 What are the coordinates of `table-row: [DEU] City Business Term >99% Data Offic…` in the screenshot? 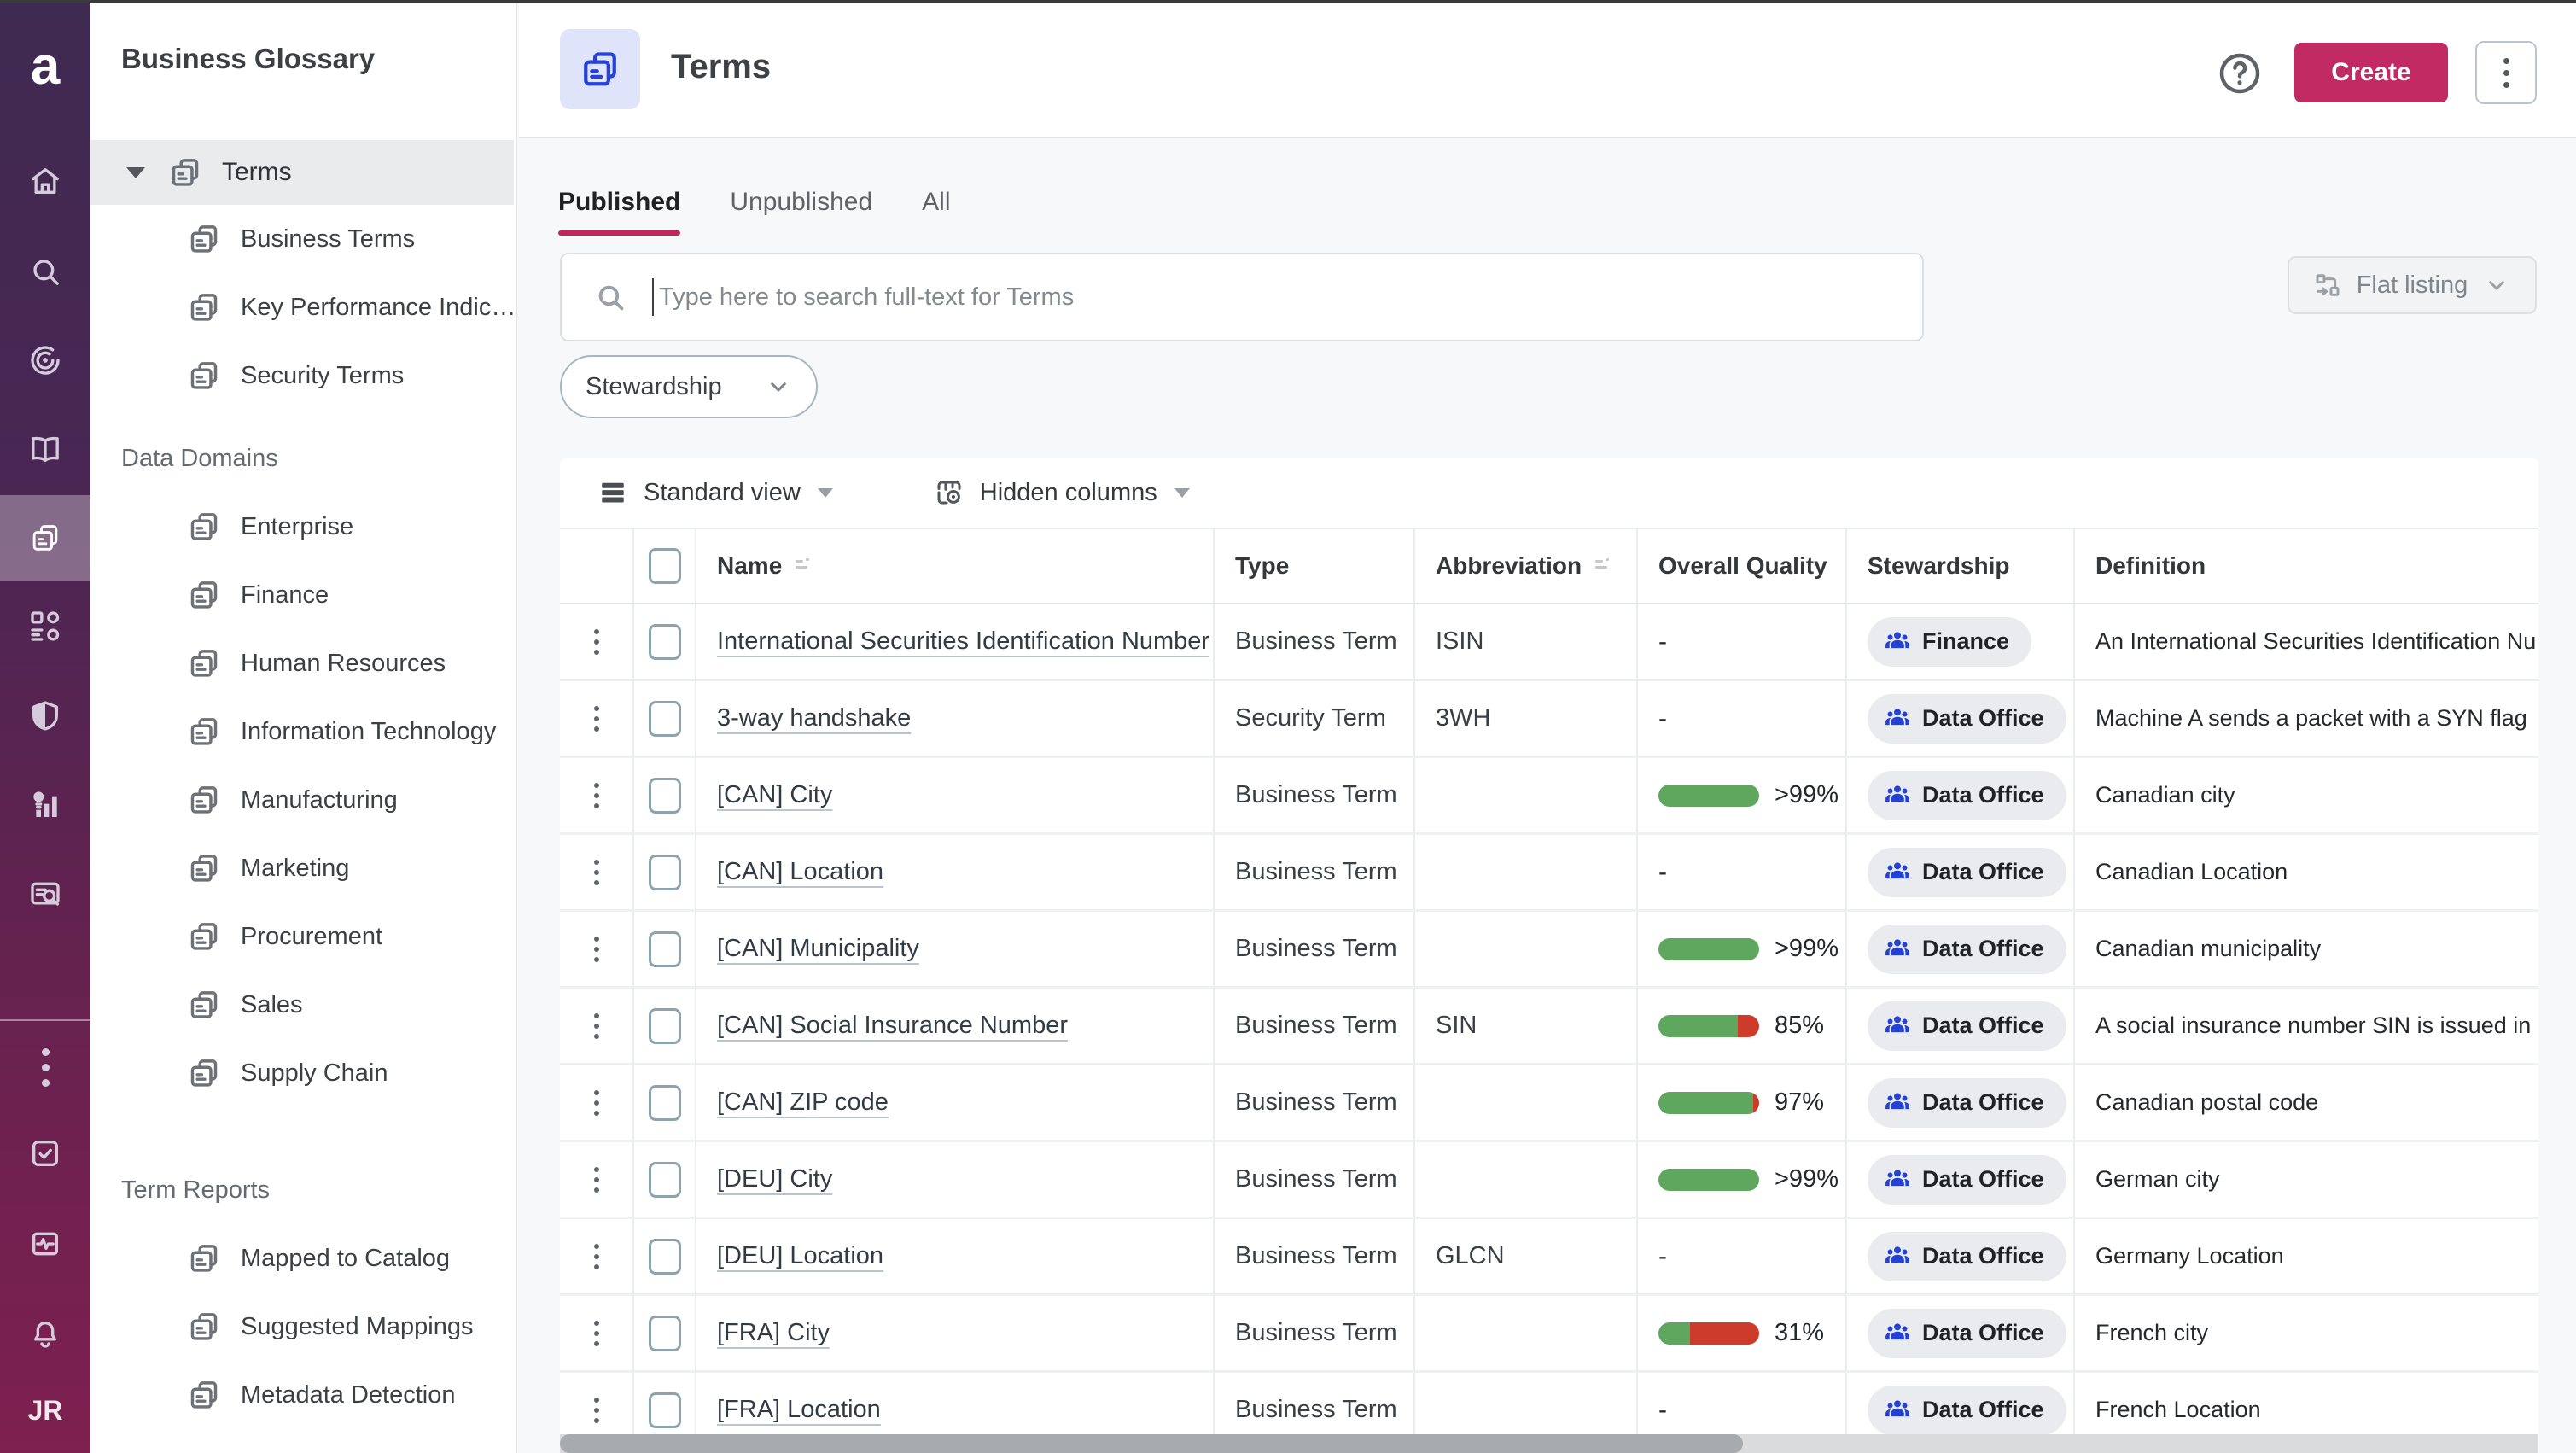 It's located at (1549, 1180).